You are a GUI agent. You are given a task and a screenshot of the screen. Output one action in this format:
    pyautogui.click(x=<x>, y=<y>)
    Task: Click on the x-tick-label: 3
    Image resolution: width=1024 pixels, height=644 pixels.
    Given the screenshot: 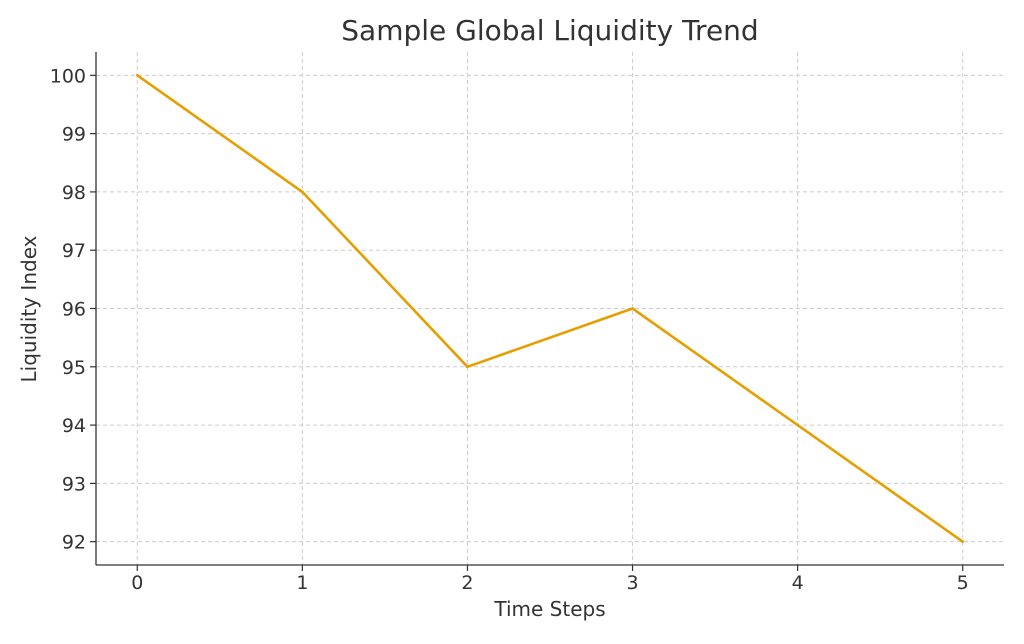 What is the action you would take?
    pyautogui.click(x=632, y=583)
    